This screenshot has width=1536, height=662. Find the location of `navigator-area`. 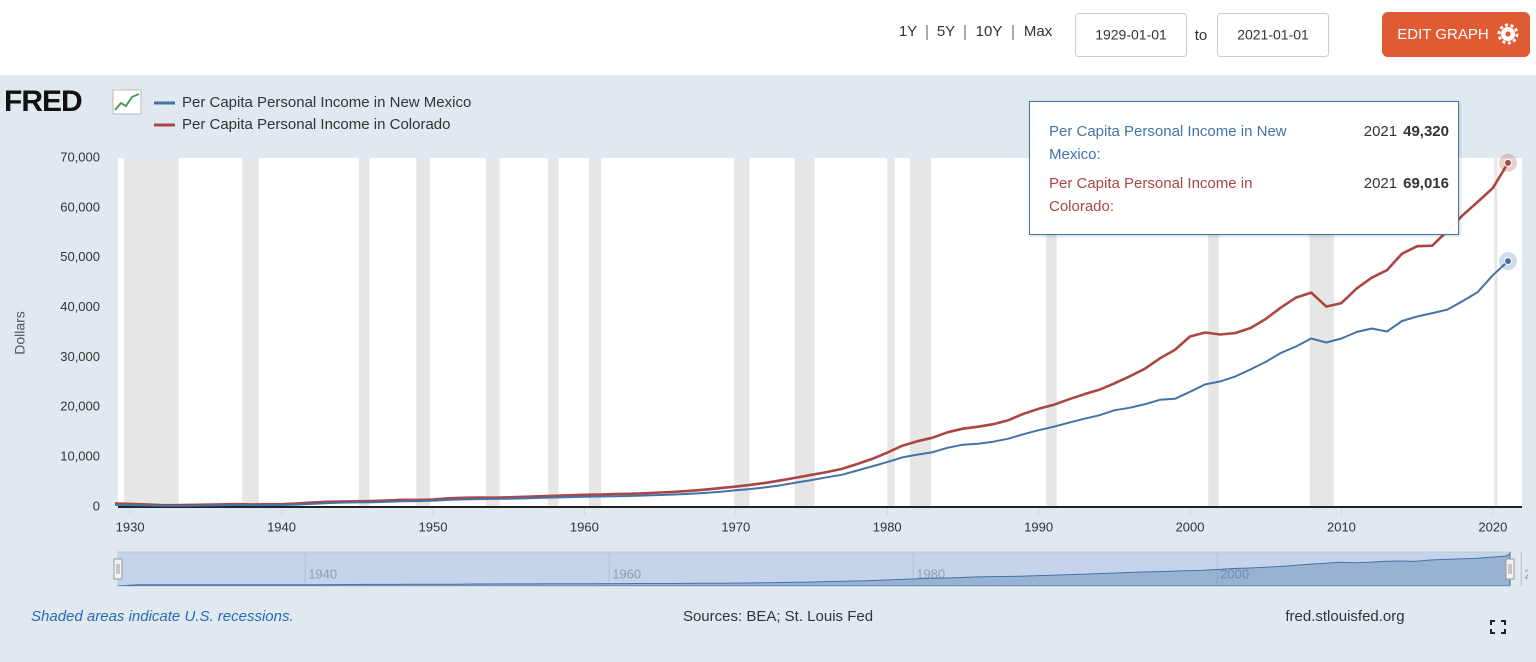

navigator-area is located at coordinates (814, 569).